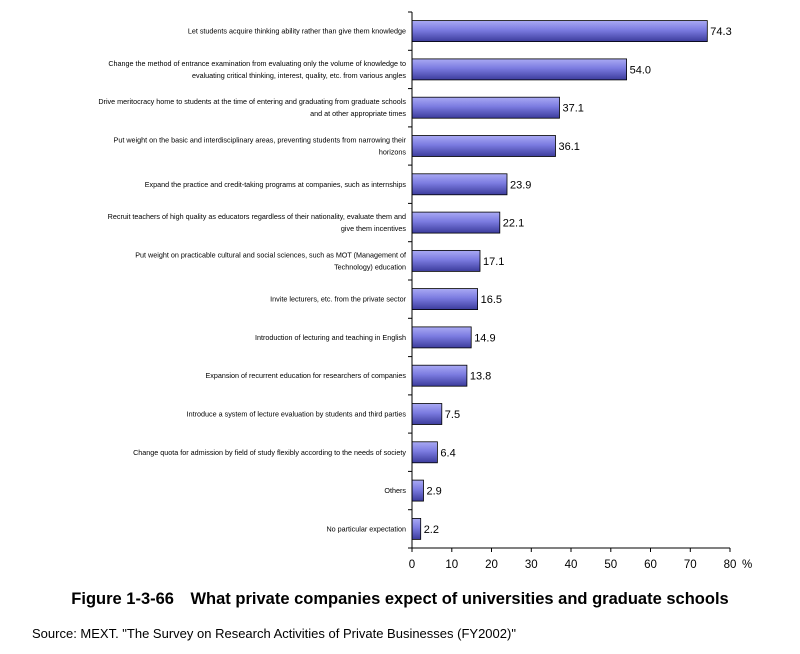 This screenshot has width=800, height=654. What do you see at coordinates (452, 415) in the screenshot?
I see `bar-value-label: 7.5` at bounding box center [452, 415].